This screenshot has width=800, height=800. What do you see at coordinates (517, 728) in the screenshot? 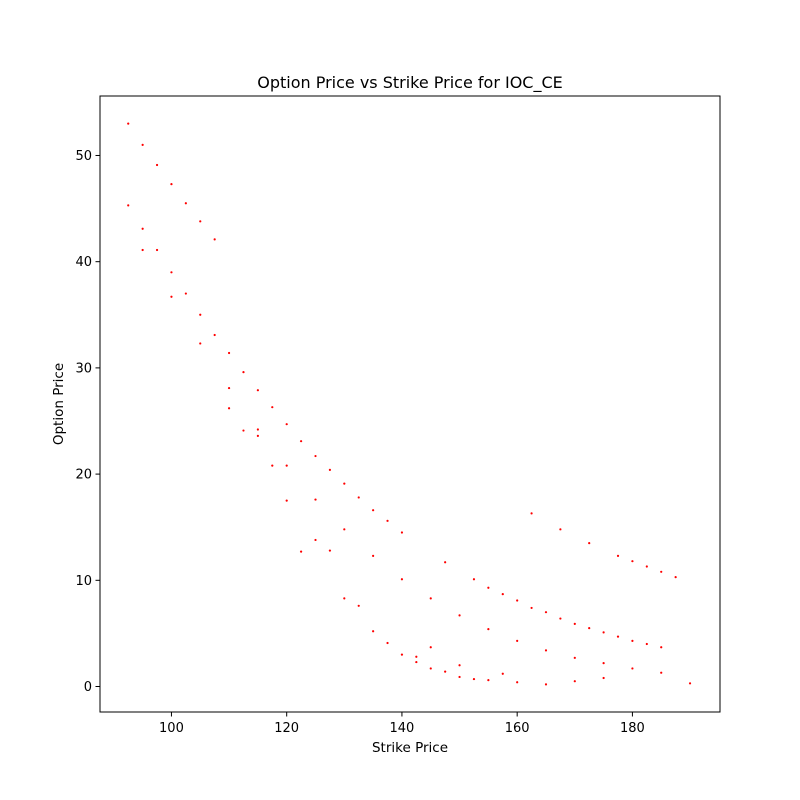
I see `x-tick-label: 160` at bounding box center [517, 728].